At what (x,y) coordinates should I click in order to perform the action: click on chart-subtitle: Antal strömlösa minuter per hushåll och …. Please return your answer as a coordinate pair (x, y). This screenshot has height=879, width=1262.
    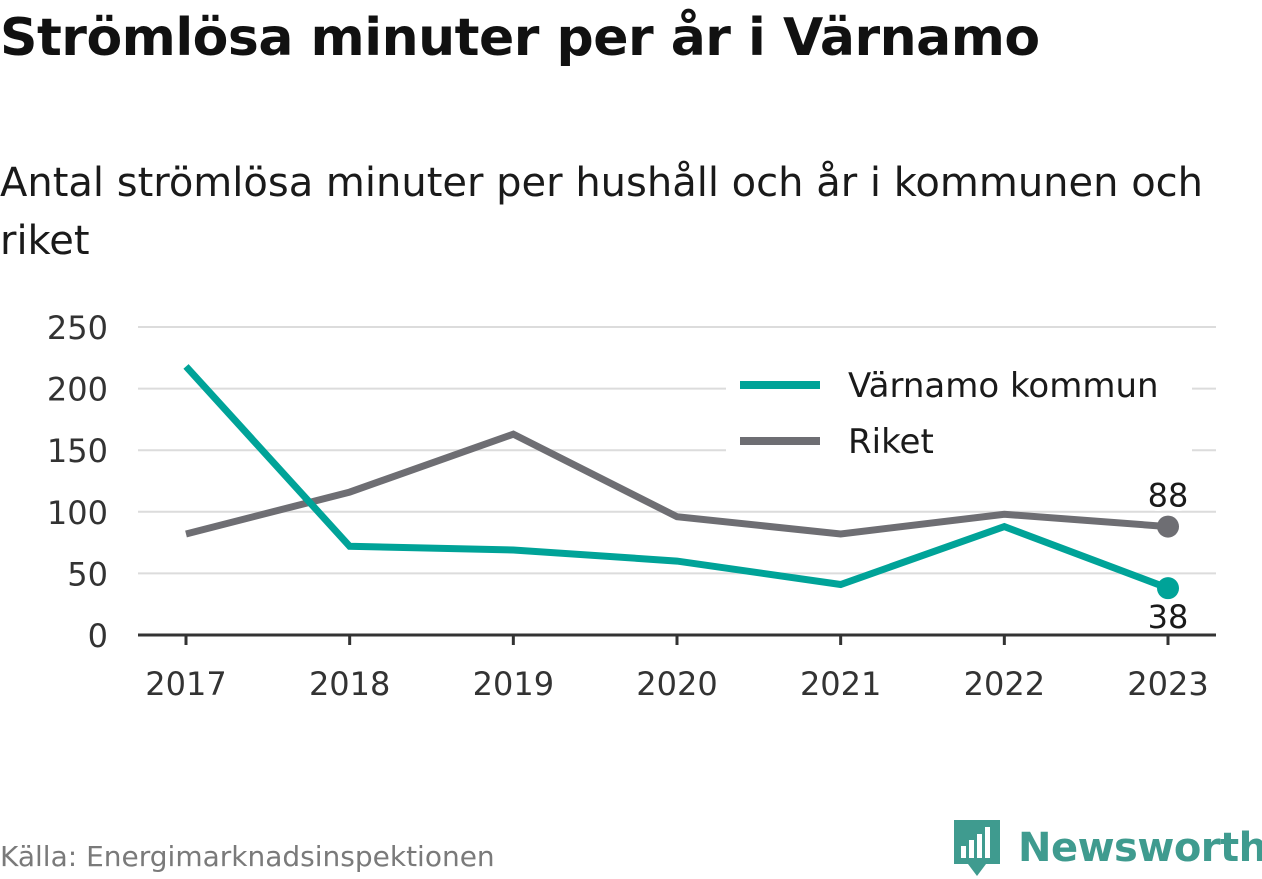
    Looking at the image, I should click on (602, 212).